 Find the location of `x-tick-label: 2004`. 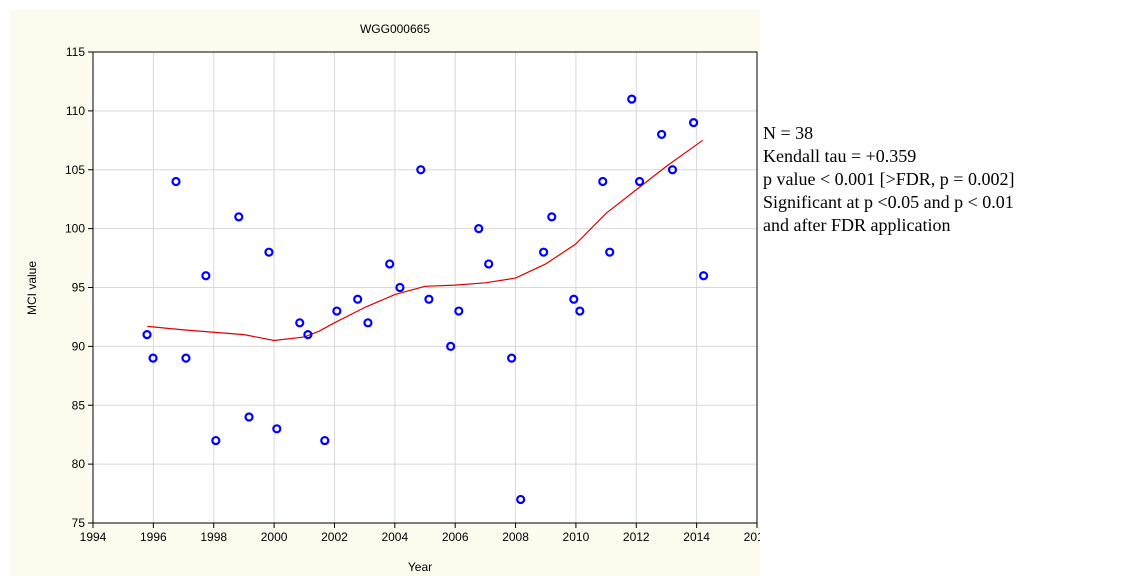

x-tick-label: 2004 is located at coordinates (394, 537).